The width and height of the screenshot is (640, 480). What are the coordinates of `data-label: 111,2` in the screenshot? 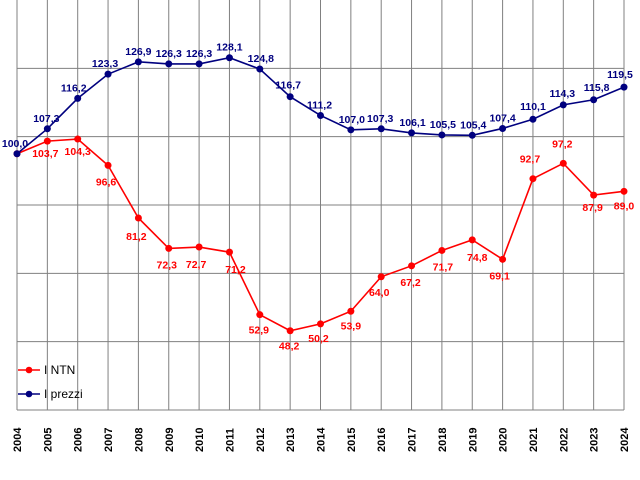 It's located at (319, 105).